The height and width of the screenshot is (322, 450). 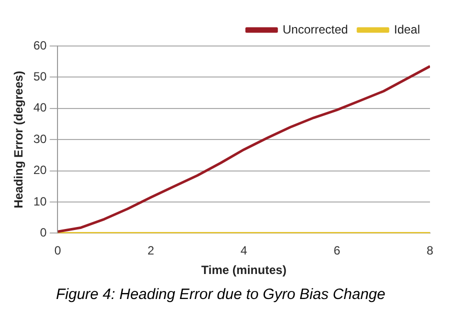 What do you see at coordinates (58, 251) in the screenshot?
I see `x-tick-label: 0` at bounding box center [58, 251].